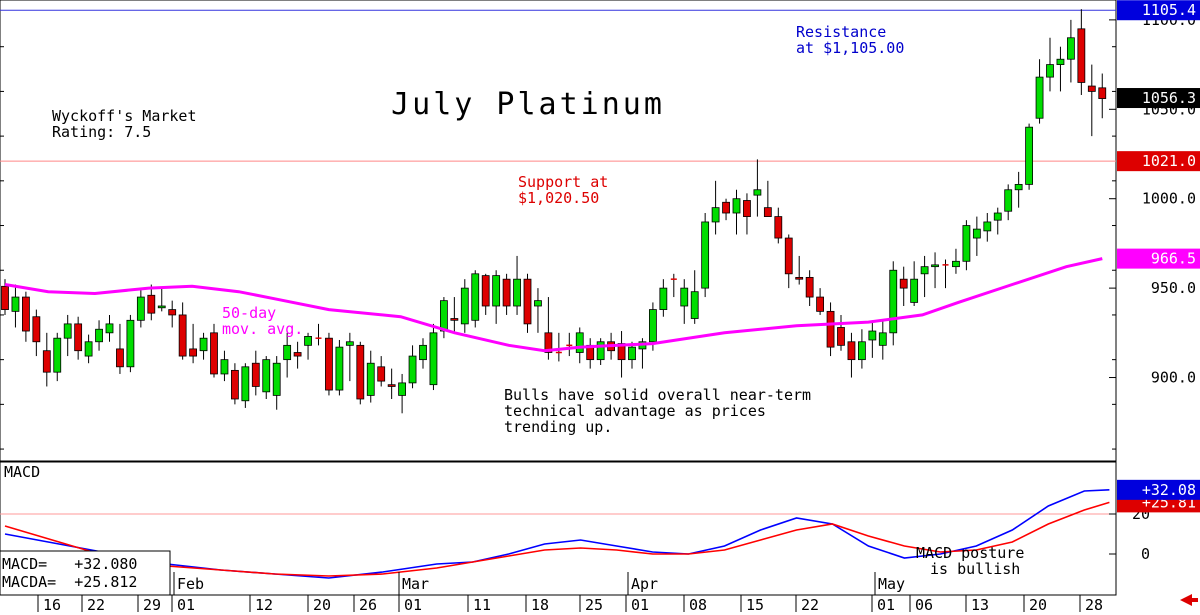 The width and height of the screenshot is (1200, 615). Describe the element at coordinates (640, 605) in the screenshot. I see `x-tick-label: 01` at that location.